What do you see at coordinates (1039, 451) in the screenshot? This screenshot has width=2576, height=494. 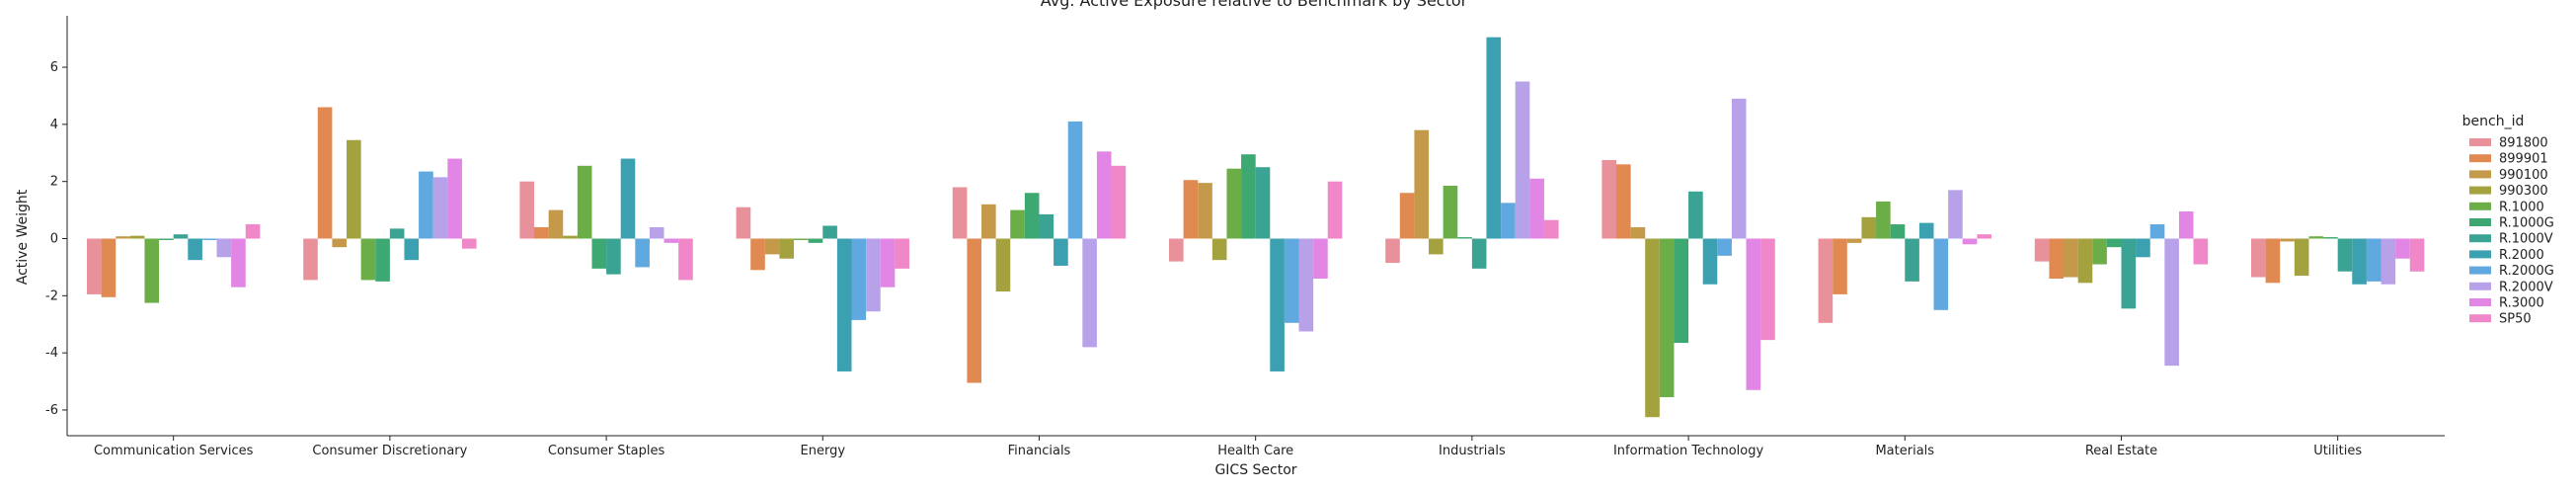 I see `x-tick-label: Financials` at bounding box center [1039, 451].